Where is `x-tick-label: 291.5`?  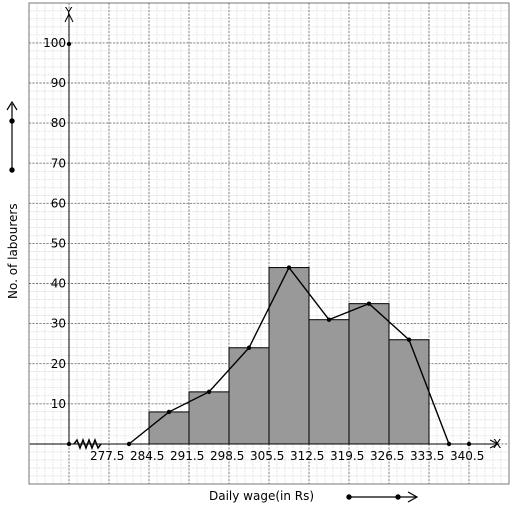
x-tick-label: 291.5 is located at coordinates (187, 456).